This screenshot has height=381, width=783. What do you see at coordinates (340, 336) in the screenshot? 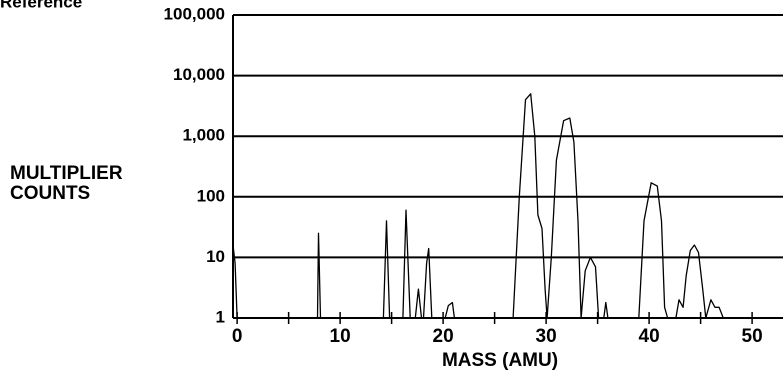
I see `x-tick-label: 10` at bounding box center [340, 336].